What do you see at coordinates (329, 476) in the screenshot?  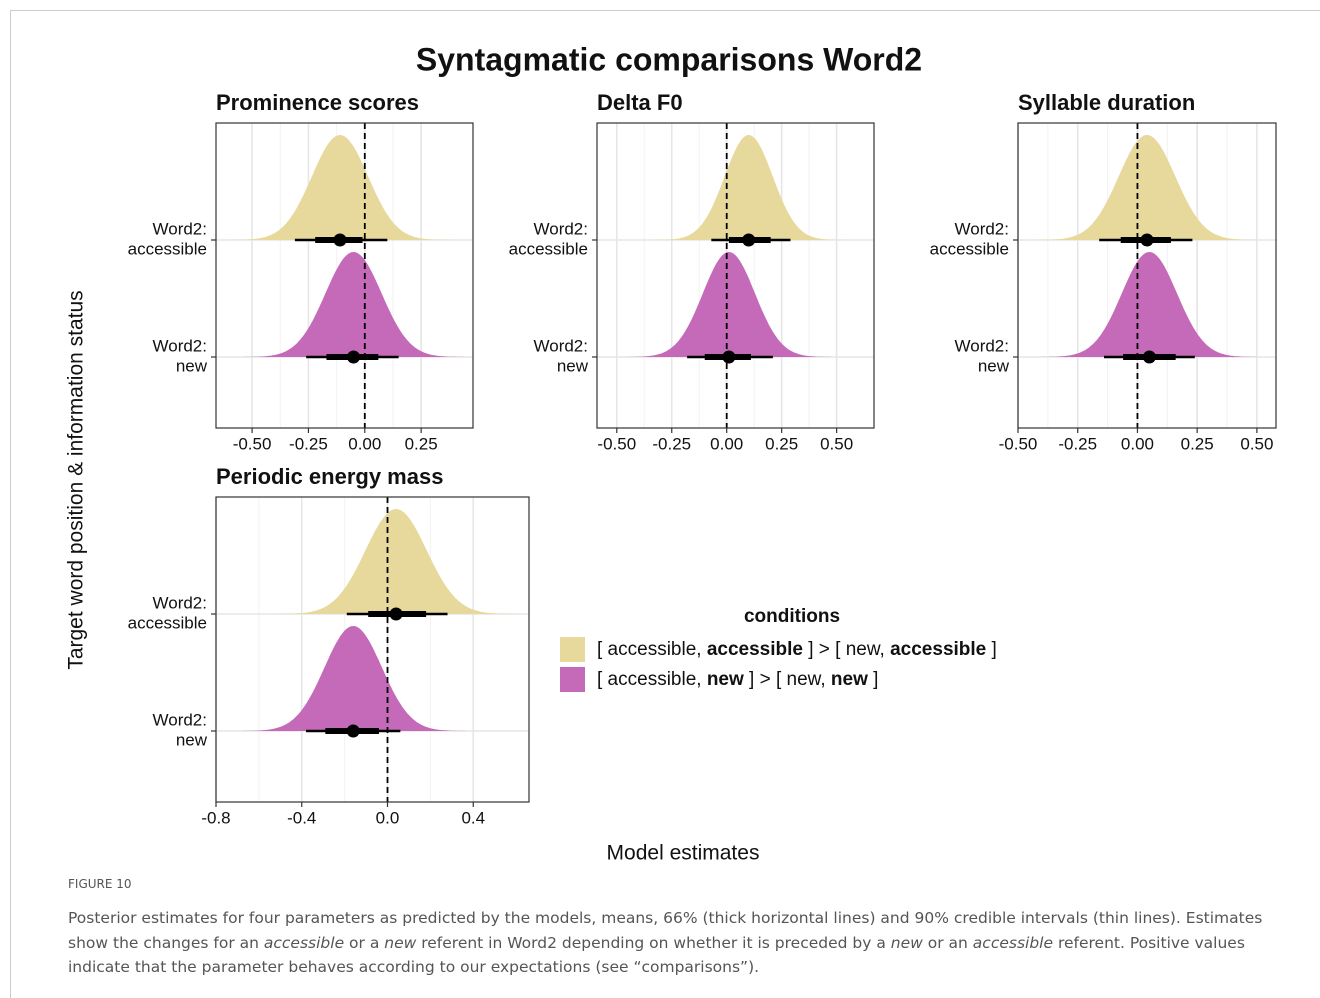 I see `panel-title: Periodic energy mass` at bounding box center [329, 476].